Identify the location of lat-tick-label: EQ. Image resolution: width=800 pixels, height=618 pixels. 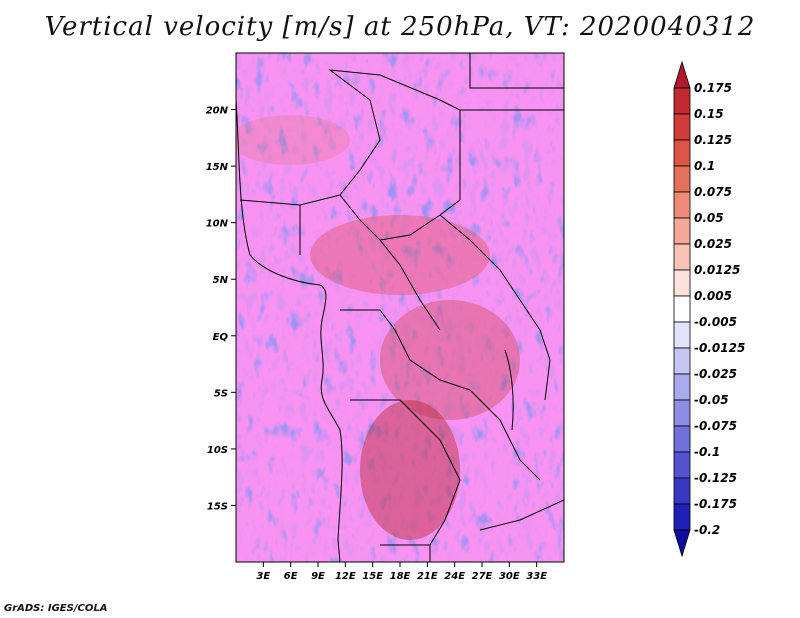
(221, 337).